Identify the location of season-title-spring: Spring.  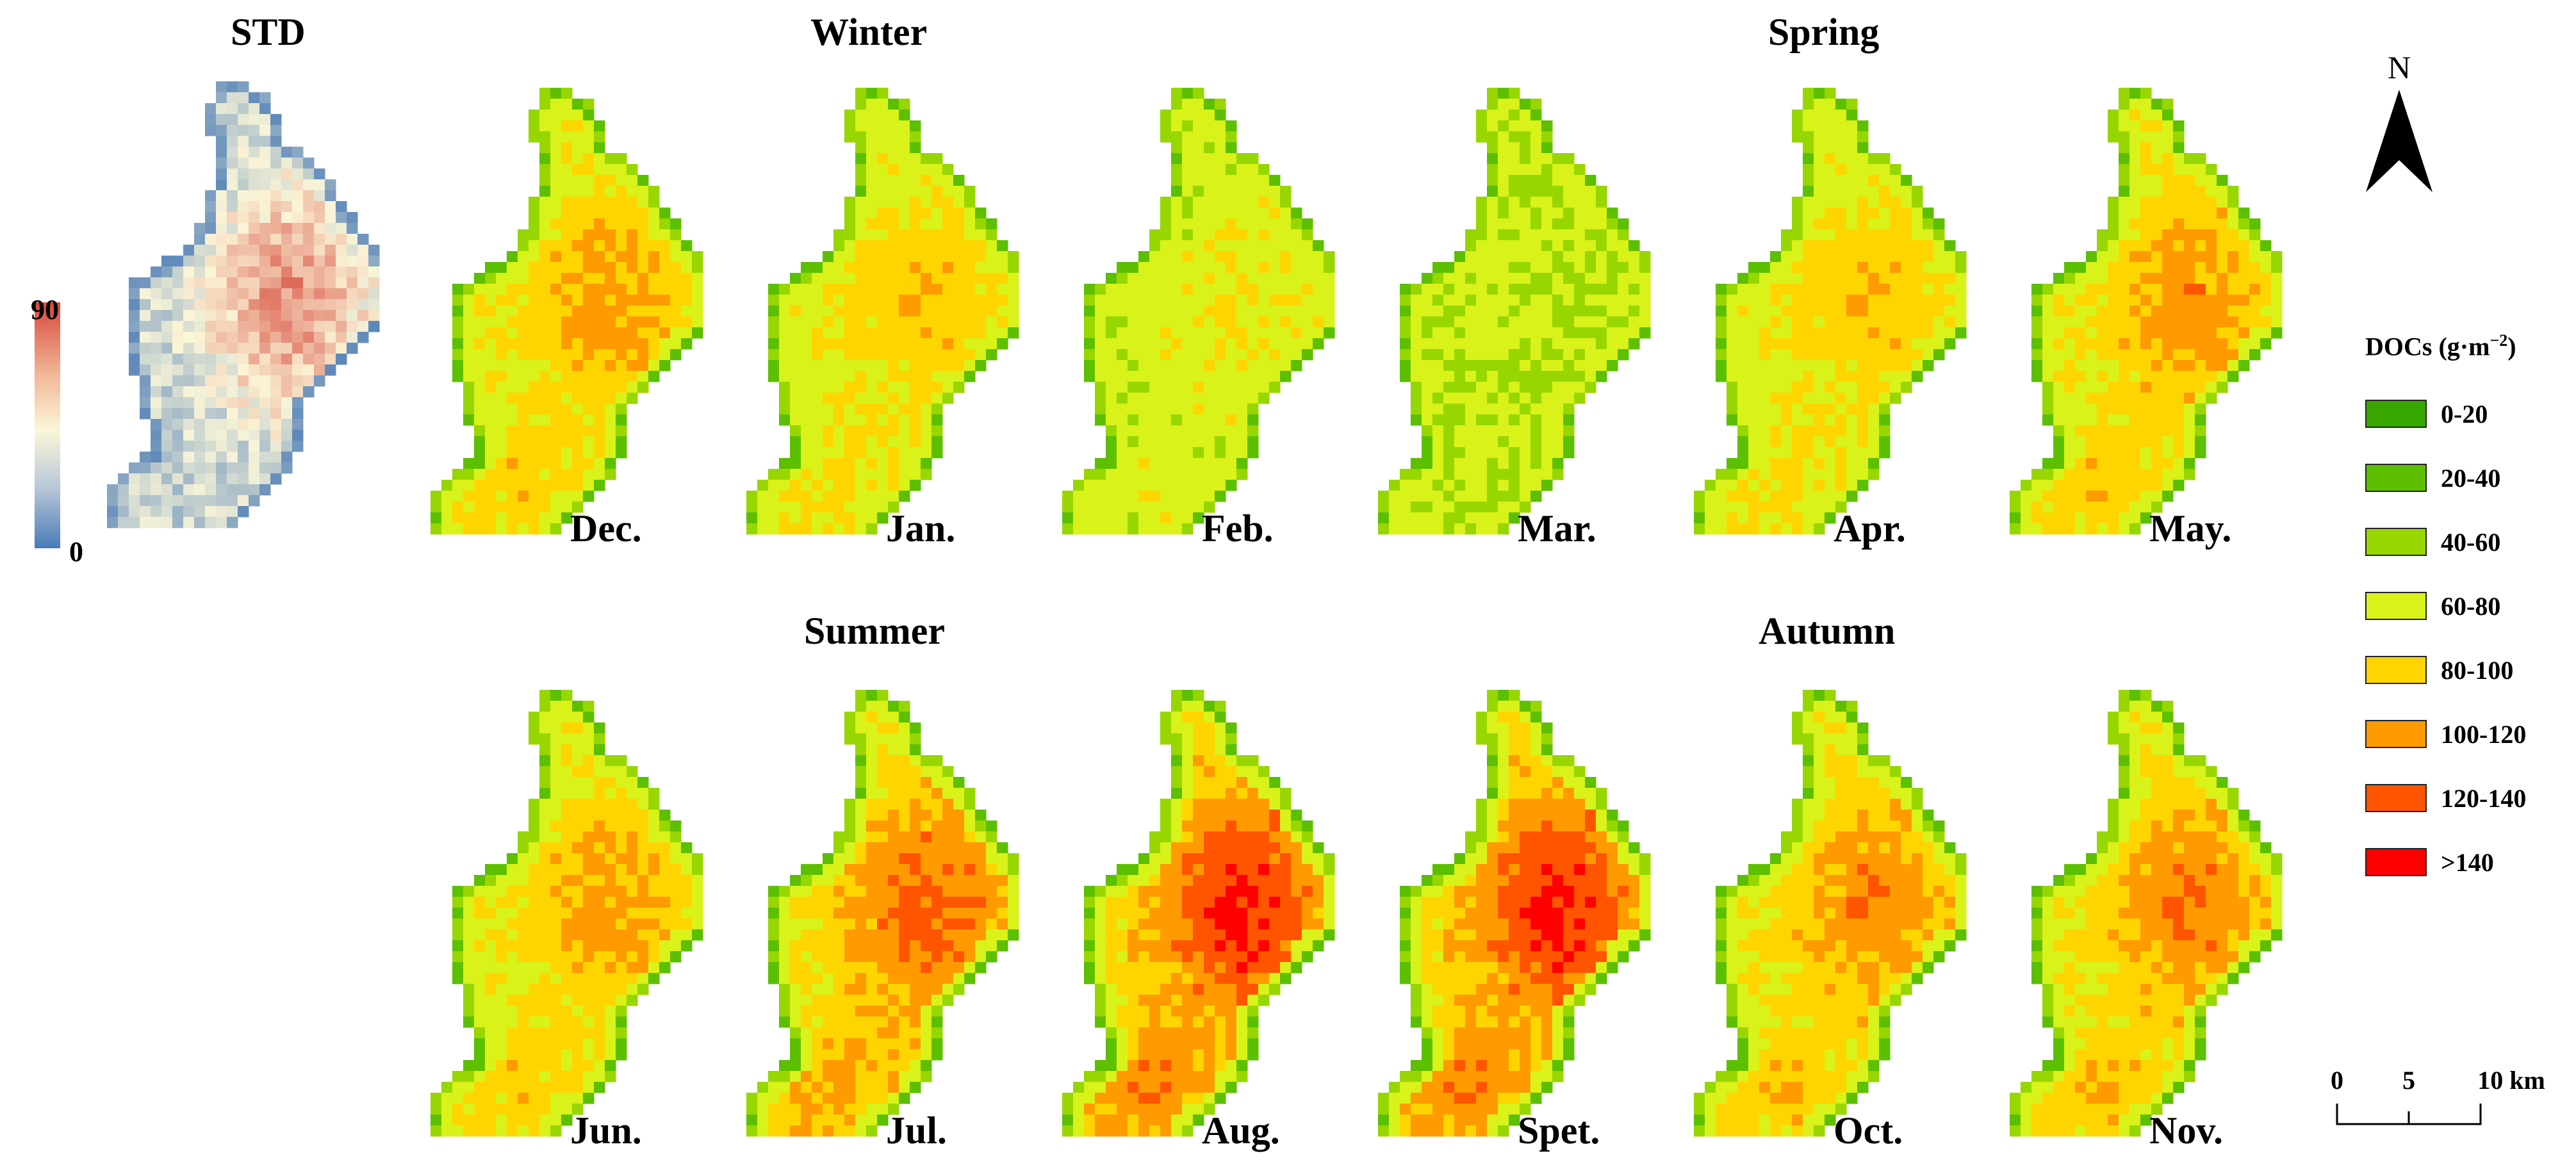
(1824, 32).